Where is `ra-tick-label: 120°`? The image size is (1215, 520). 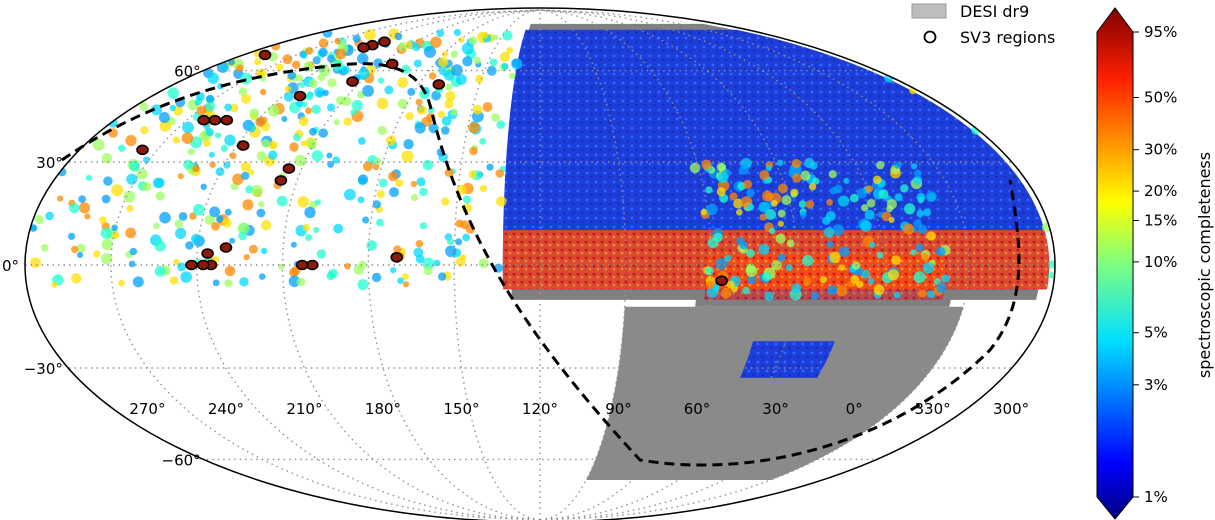 ra-tick-label: 120° is located at coordinates (540, 409).